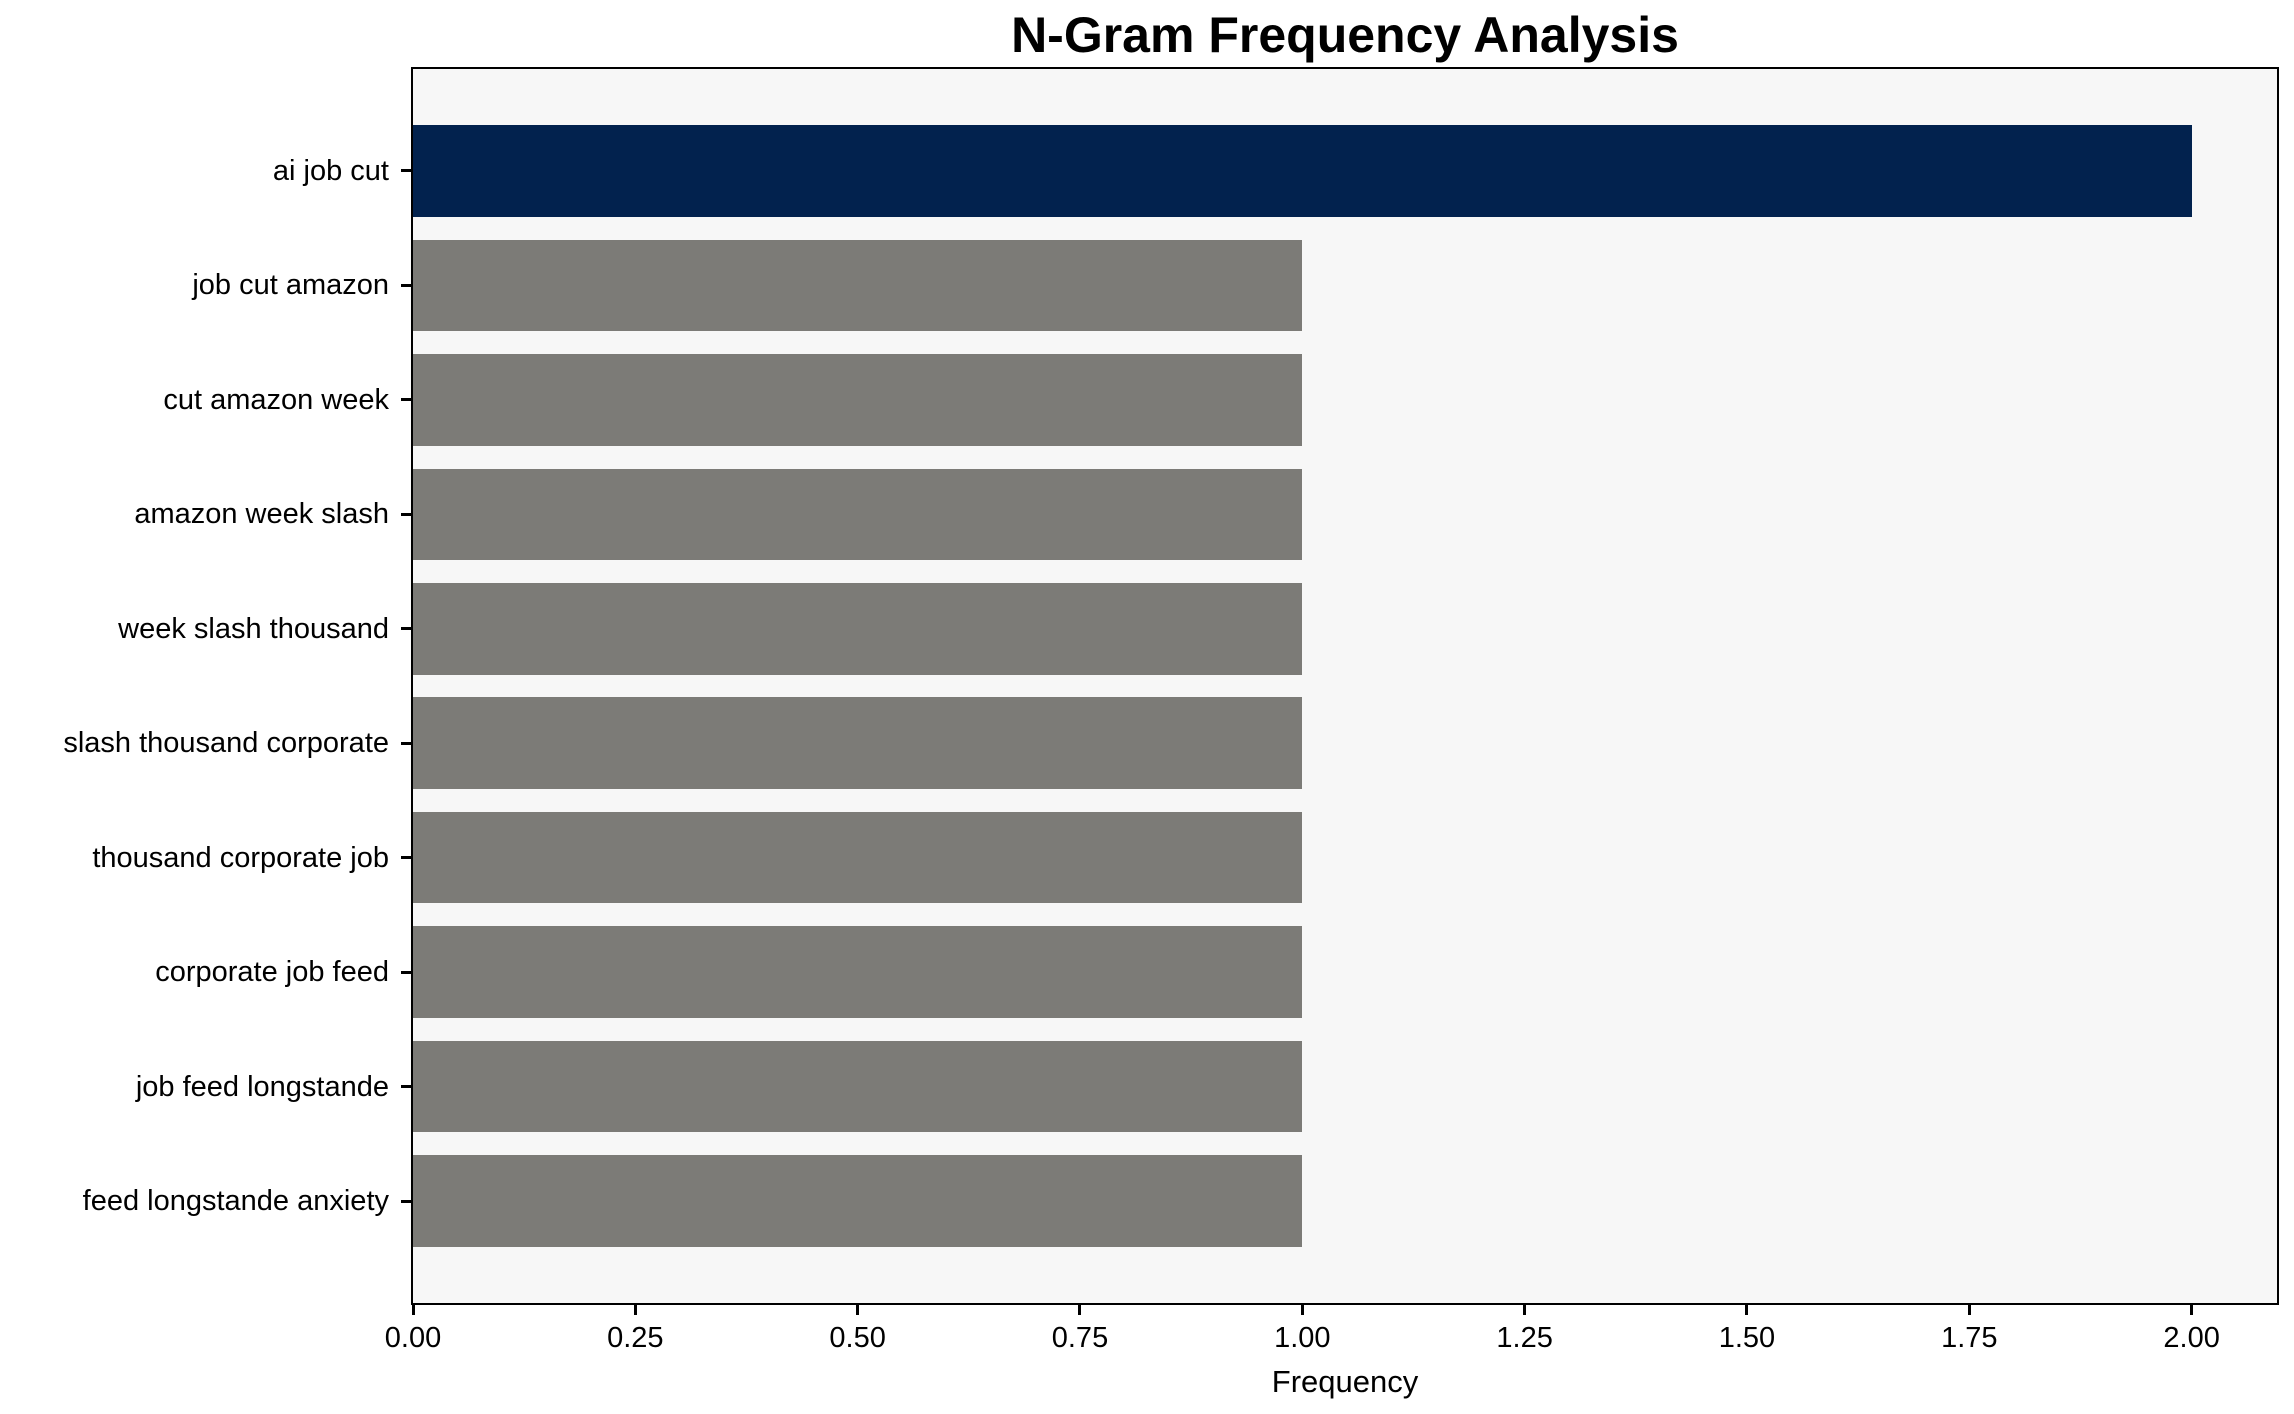 This screenshot has height=1414, width=2294. Describe the element at coordinates (1345, 1381) in the screenshot. I see `x-axis-label: Frequency` at that location.